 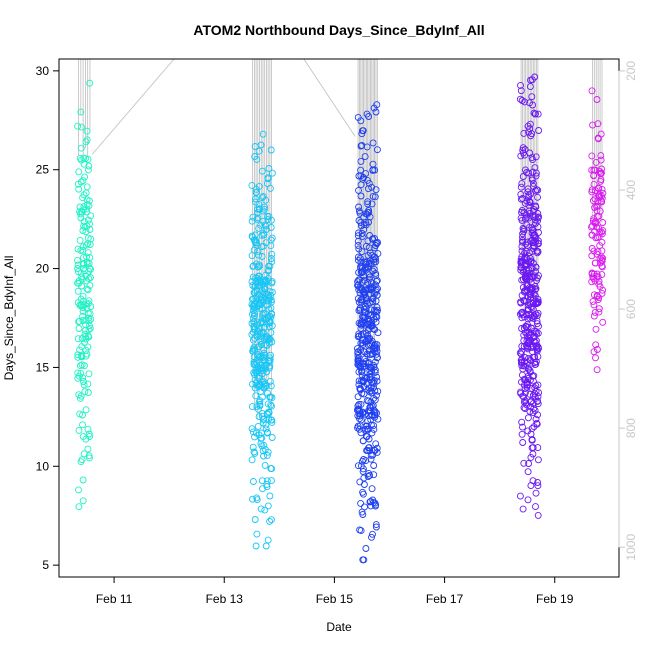 What do you see at coordinates (631, 190) in the screenshot?
I see `right-tick-label: 400` at bounding box center [631, 190].